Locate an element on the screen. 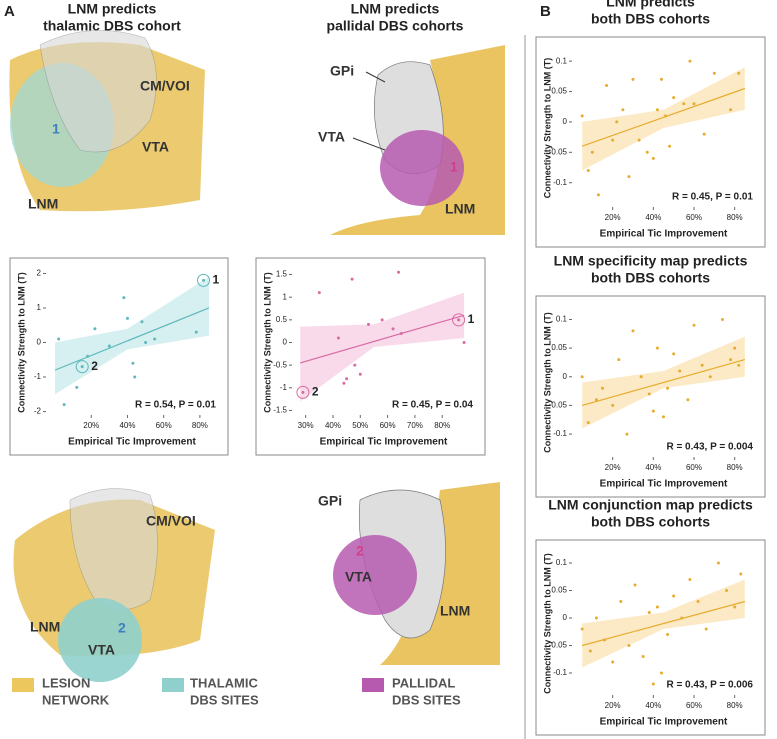 The width and height of the screenshot is (777, 739). rendering-label: 1 is located at coordinates (56, 129).